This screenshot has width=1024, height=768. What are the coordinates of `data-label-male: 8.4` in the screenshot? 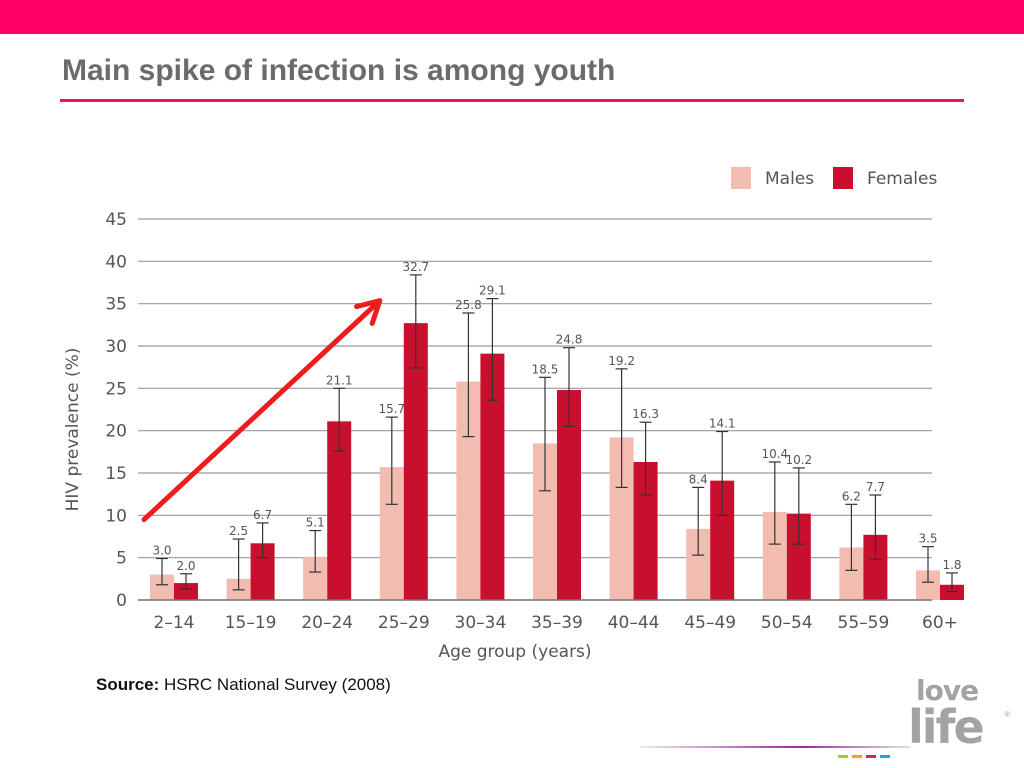 It's located at (698, 479).